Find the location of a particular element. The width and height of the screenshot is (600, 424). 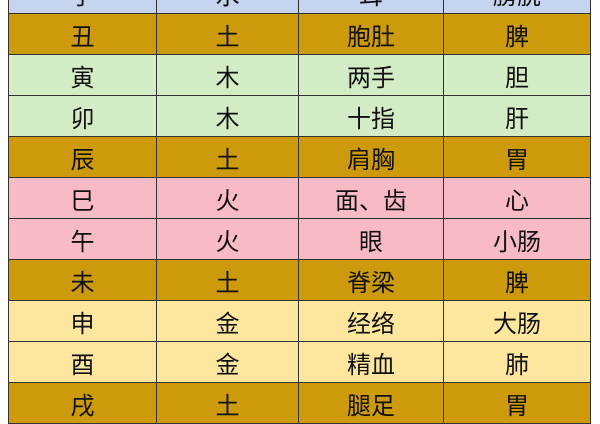

branch-cell: 未 is located at coordinates (82, 280).